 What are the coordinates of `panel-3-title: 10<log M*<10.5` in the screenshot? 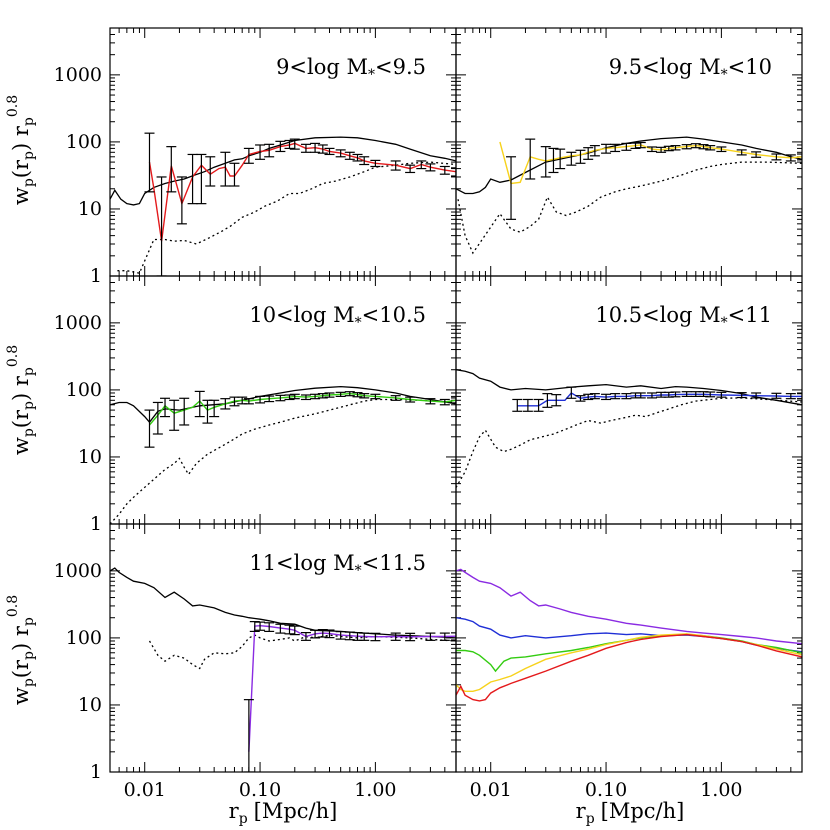 It's located at (337, 317).